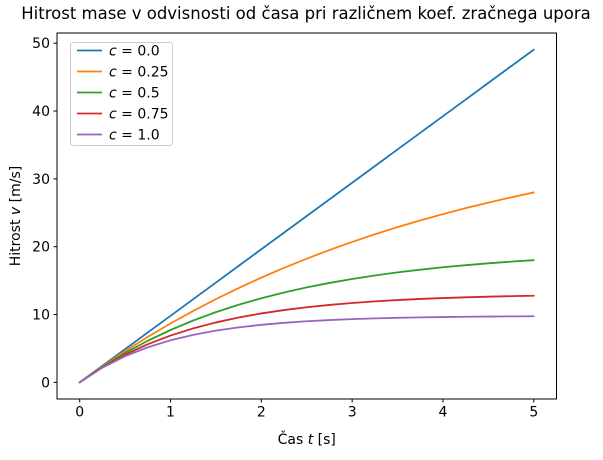  I want to click on x-tick-label: 0, so click(79, 413).